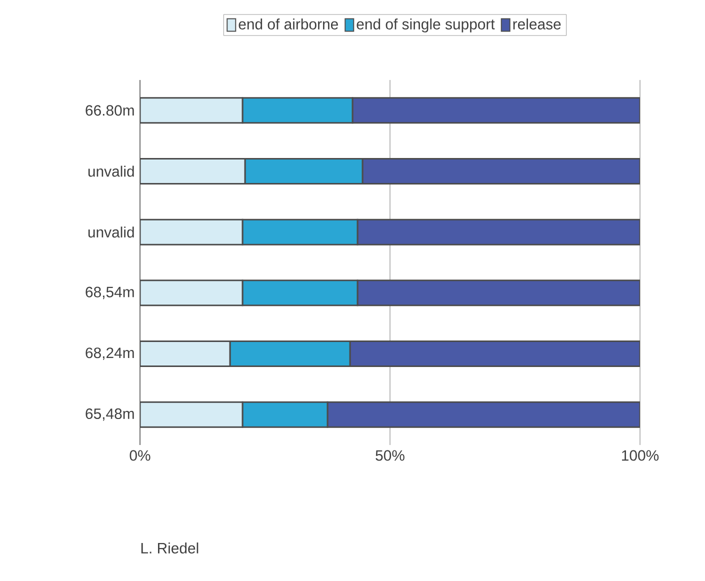 Image resolution: width=705 pixels, height=581 pixels. I want to click on text: L. Riedel, so click(169, 548).